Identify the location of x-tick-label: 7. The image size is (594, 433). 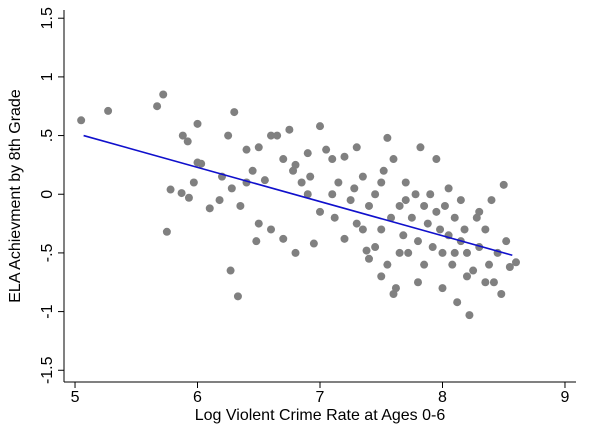
(320, 397).